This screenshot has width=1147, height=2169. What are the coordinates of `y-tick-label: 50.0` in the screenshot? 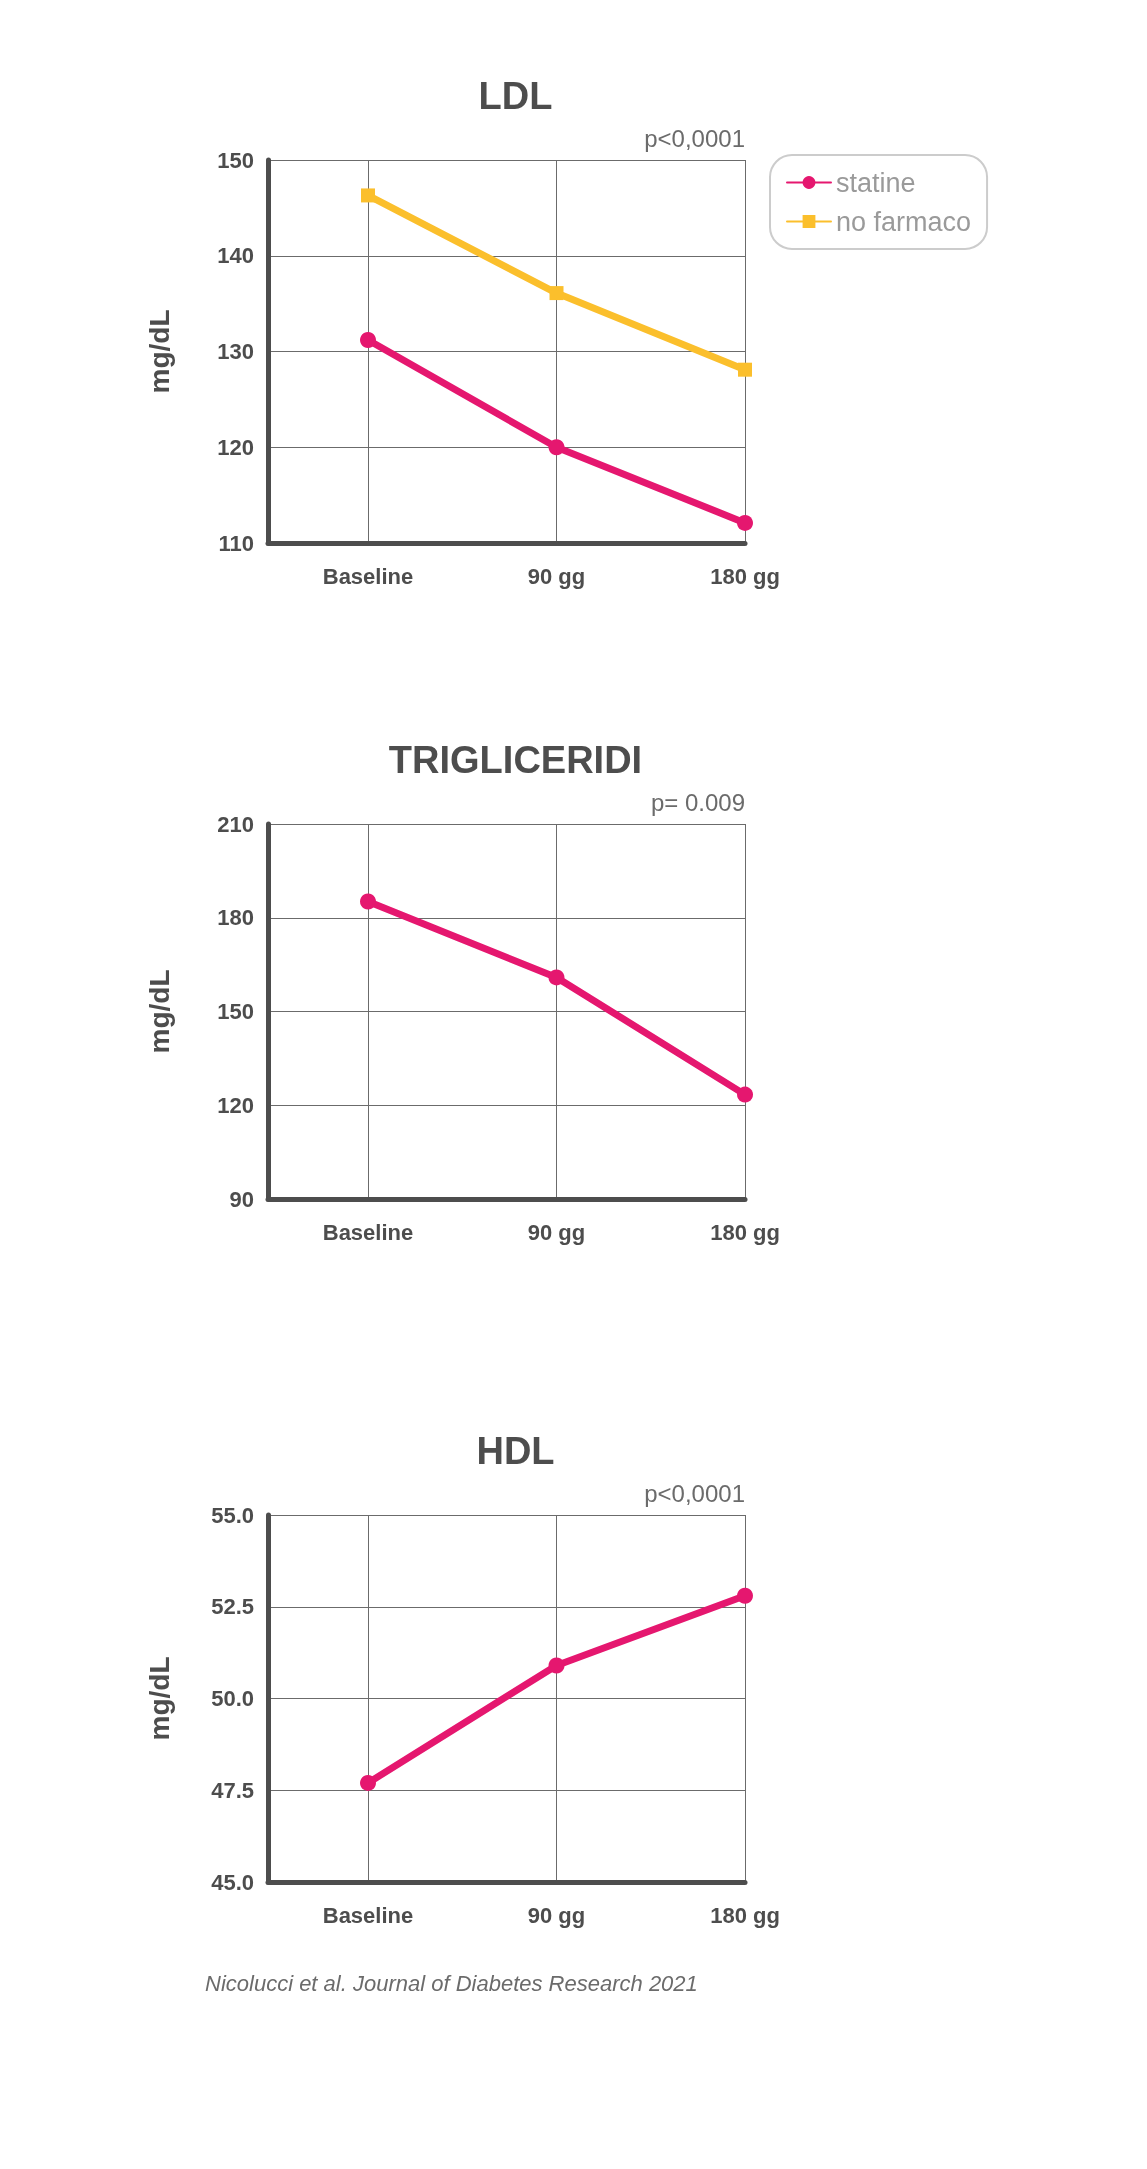 It's located at (232, 1698).